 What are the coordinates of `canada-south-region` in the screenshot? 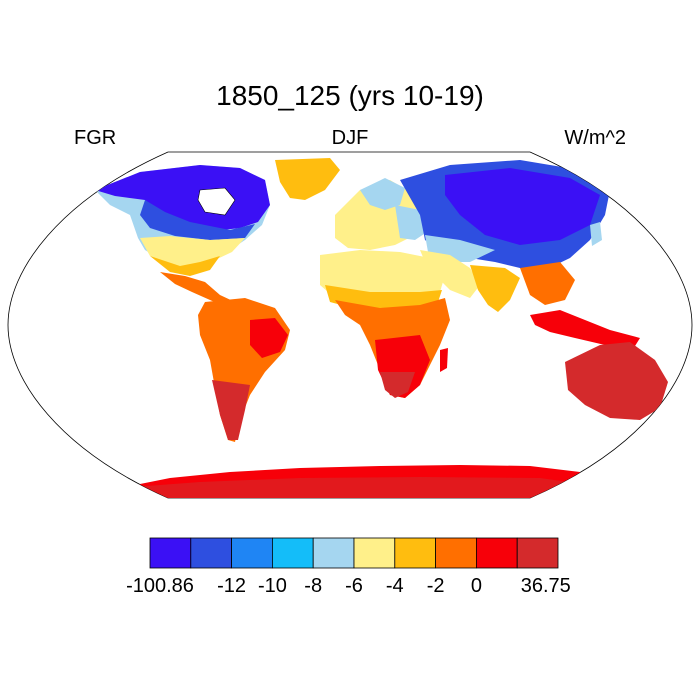 It's located at (197, 220).